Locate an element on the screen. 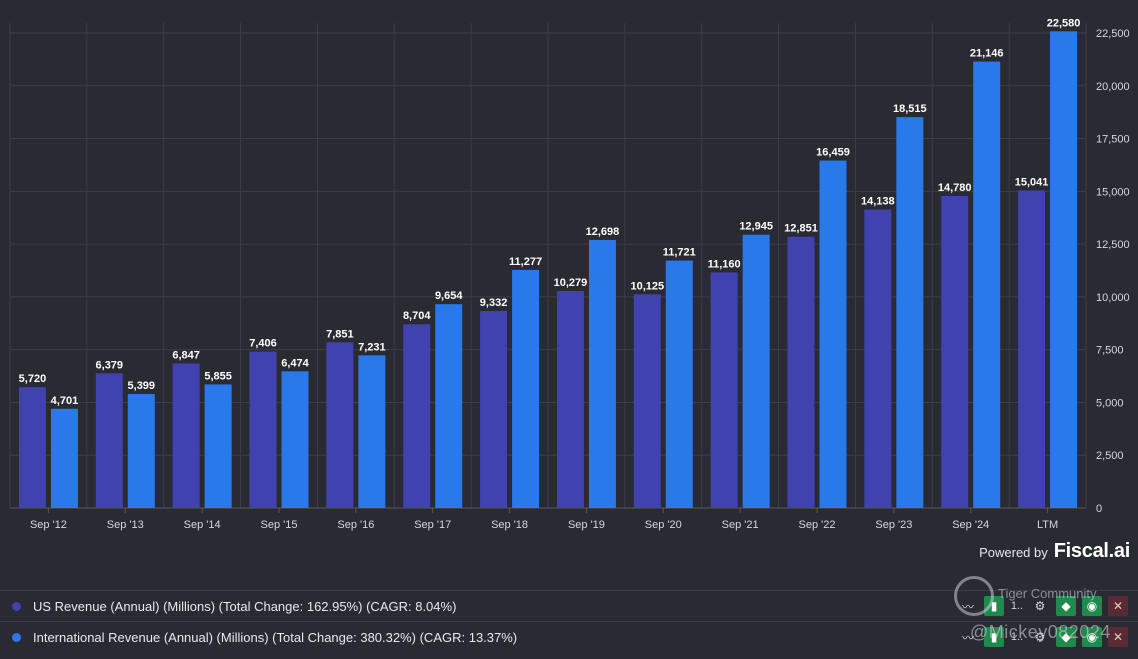 The width and height of the screenshot is (1138, 659). brand-logo: Fiscal.ai is located at coordinates (1092, 551).